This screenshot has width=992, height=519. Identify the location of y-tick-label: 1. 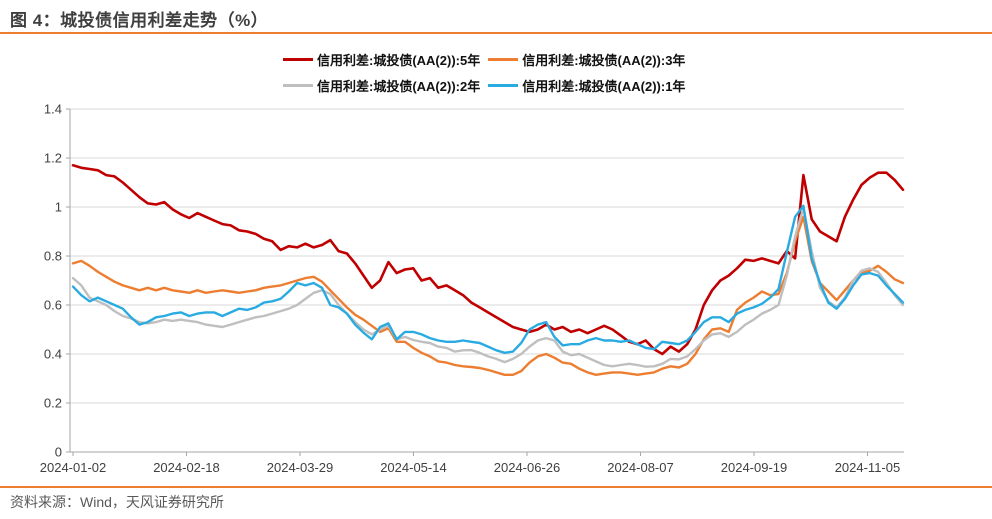
(58, 207).